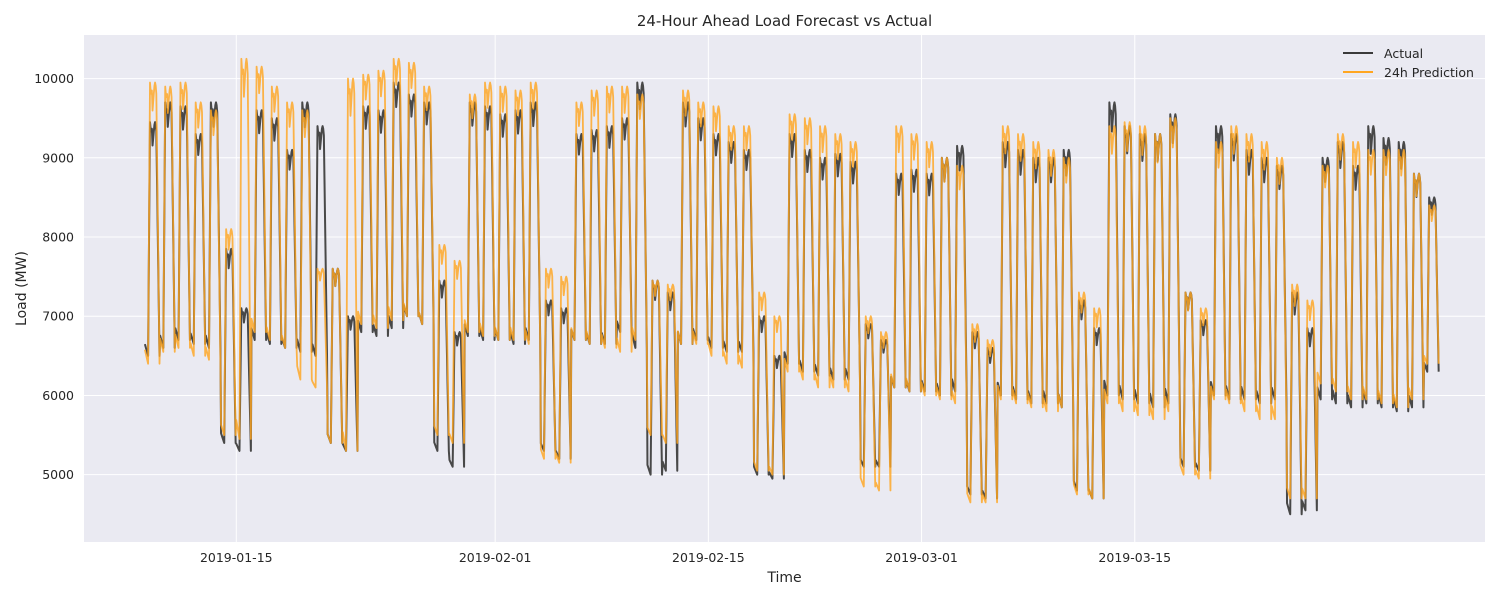 The image size is (1500, 600). What do you see at coordinates (54, 276) in the screenshot?
I see `y-axis-ticks: 5000 6000 7000 8000 9000 10000` at bounding box center [54, 276].